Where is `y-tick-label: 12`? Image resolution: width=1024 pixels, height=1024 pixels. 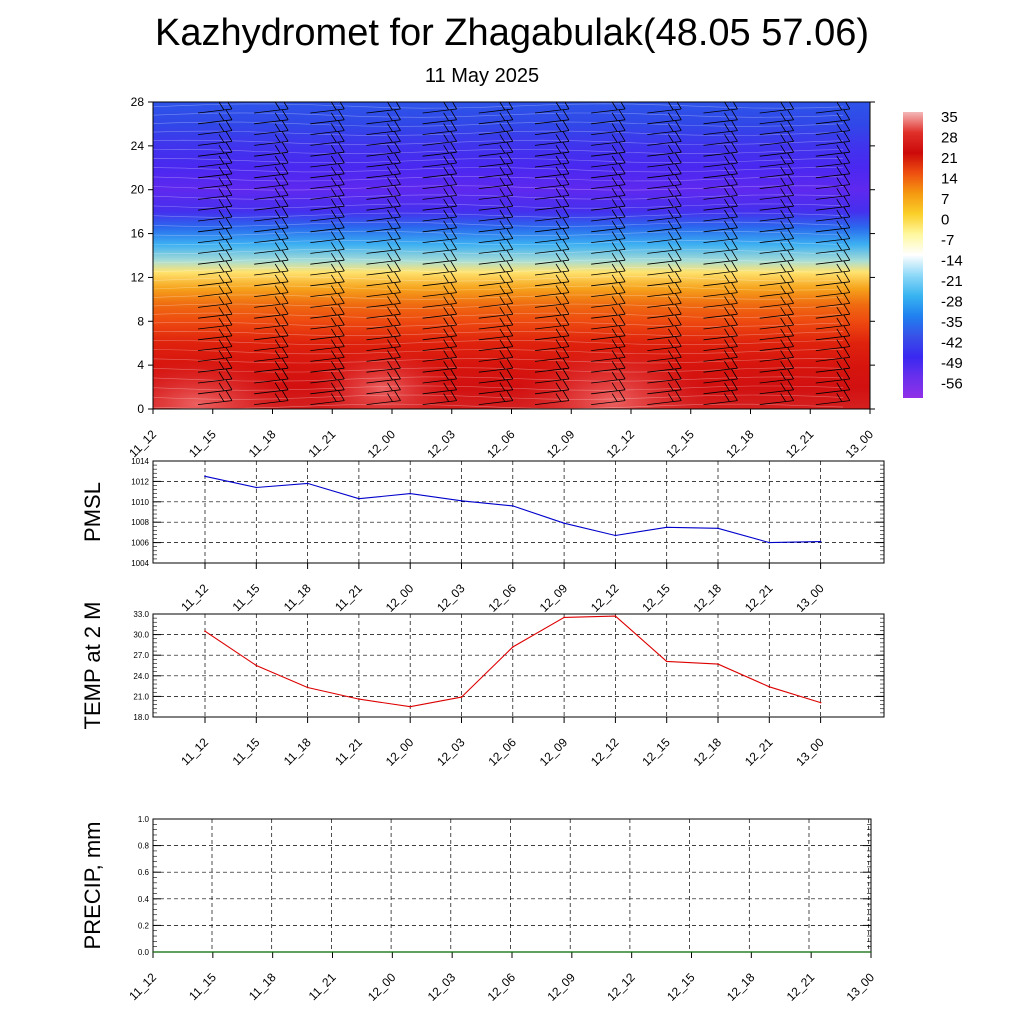 y-tick-label: 12 is located at coordinates (138, 277).